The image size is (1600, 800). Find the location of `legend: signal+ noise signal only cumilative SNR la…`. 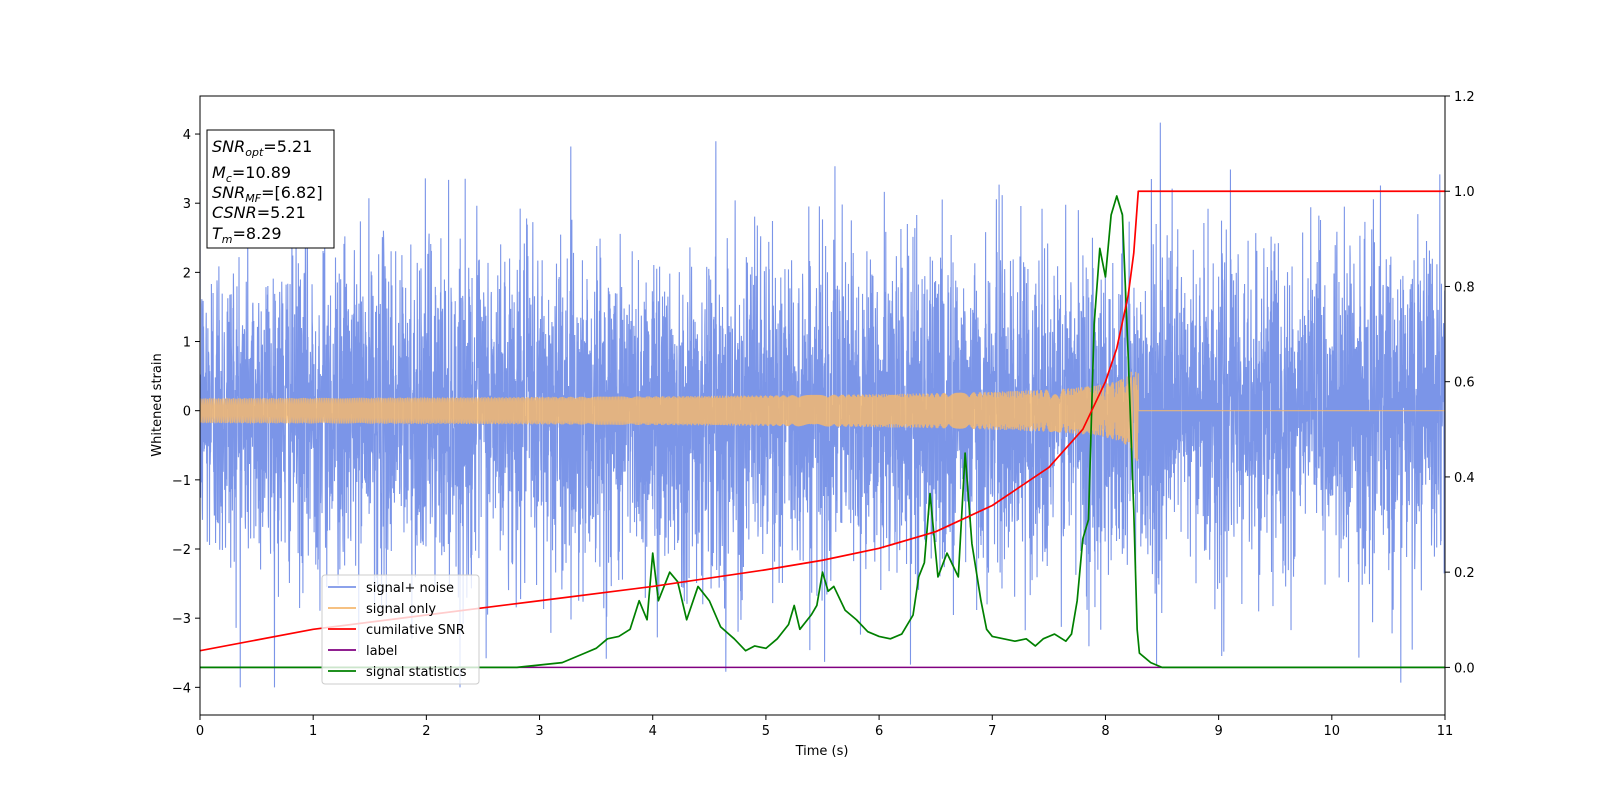

legend: signal+ noise signal only cumilative SNR la… is located at coordinates (400, 629).